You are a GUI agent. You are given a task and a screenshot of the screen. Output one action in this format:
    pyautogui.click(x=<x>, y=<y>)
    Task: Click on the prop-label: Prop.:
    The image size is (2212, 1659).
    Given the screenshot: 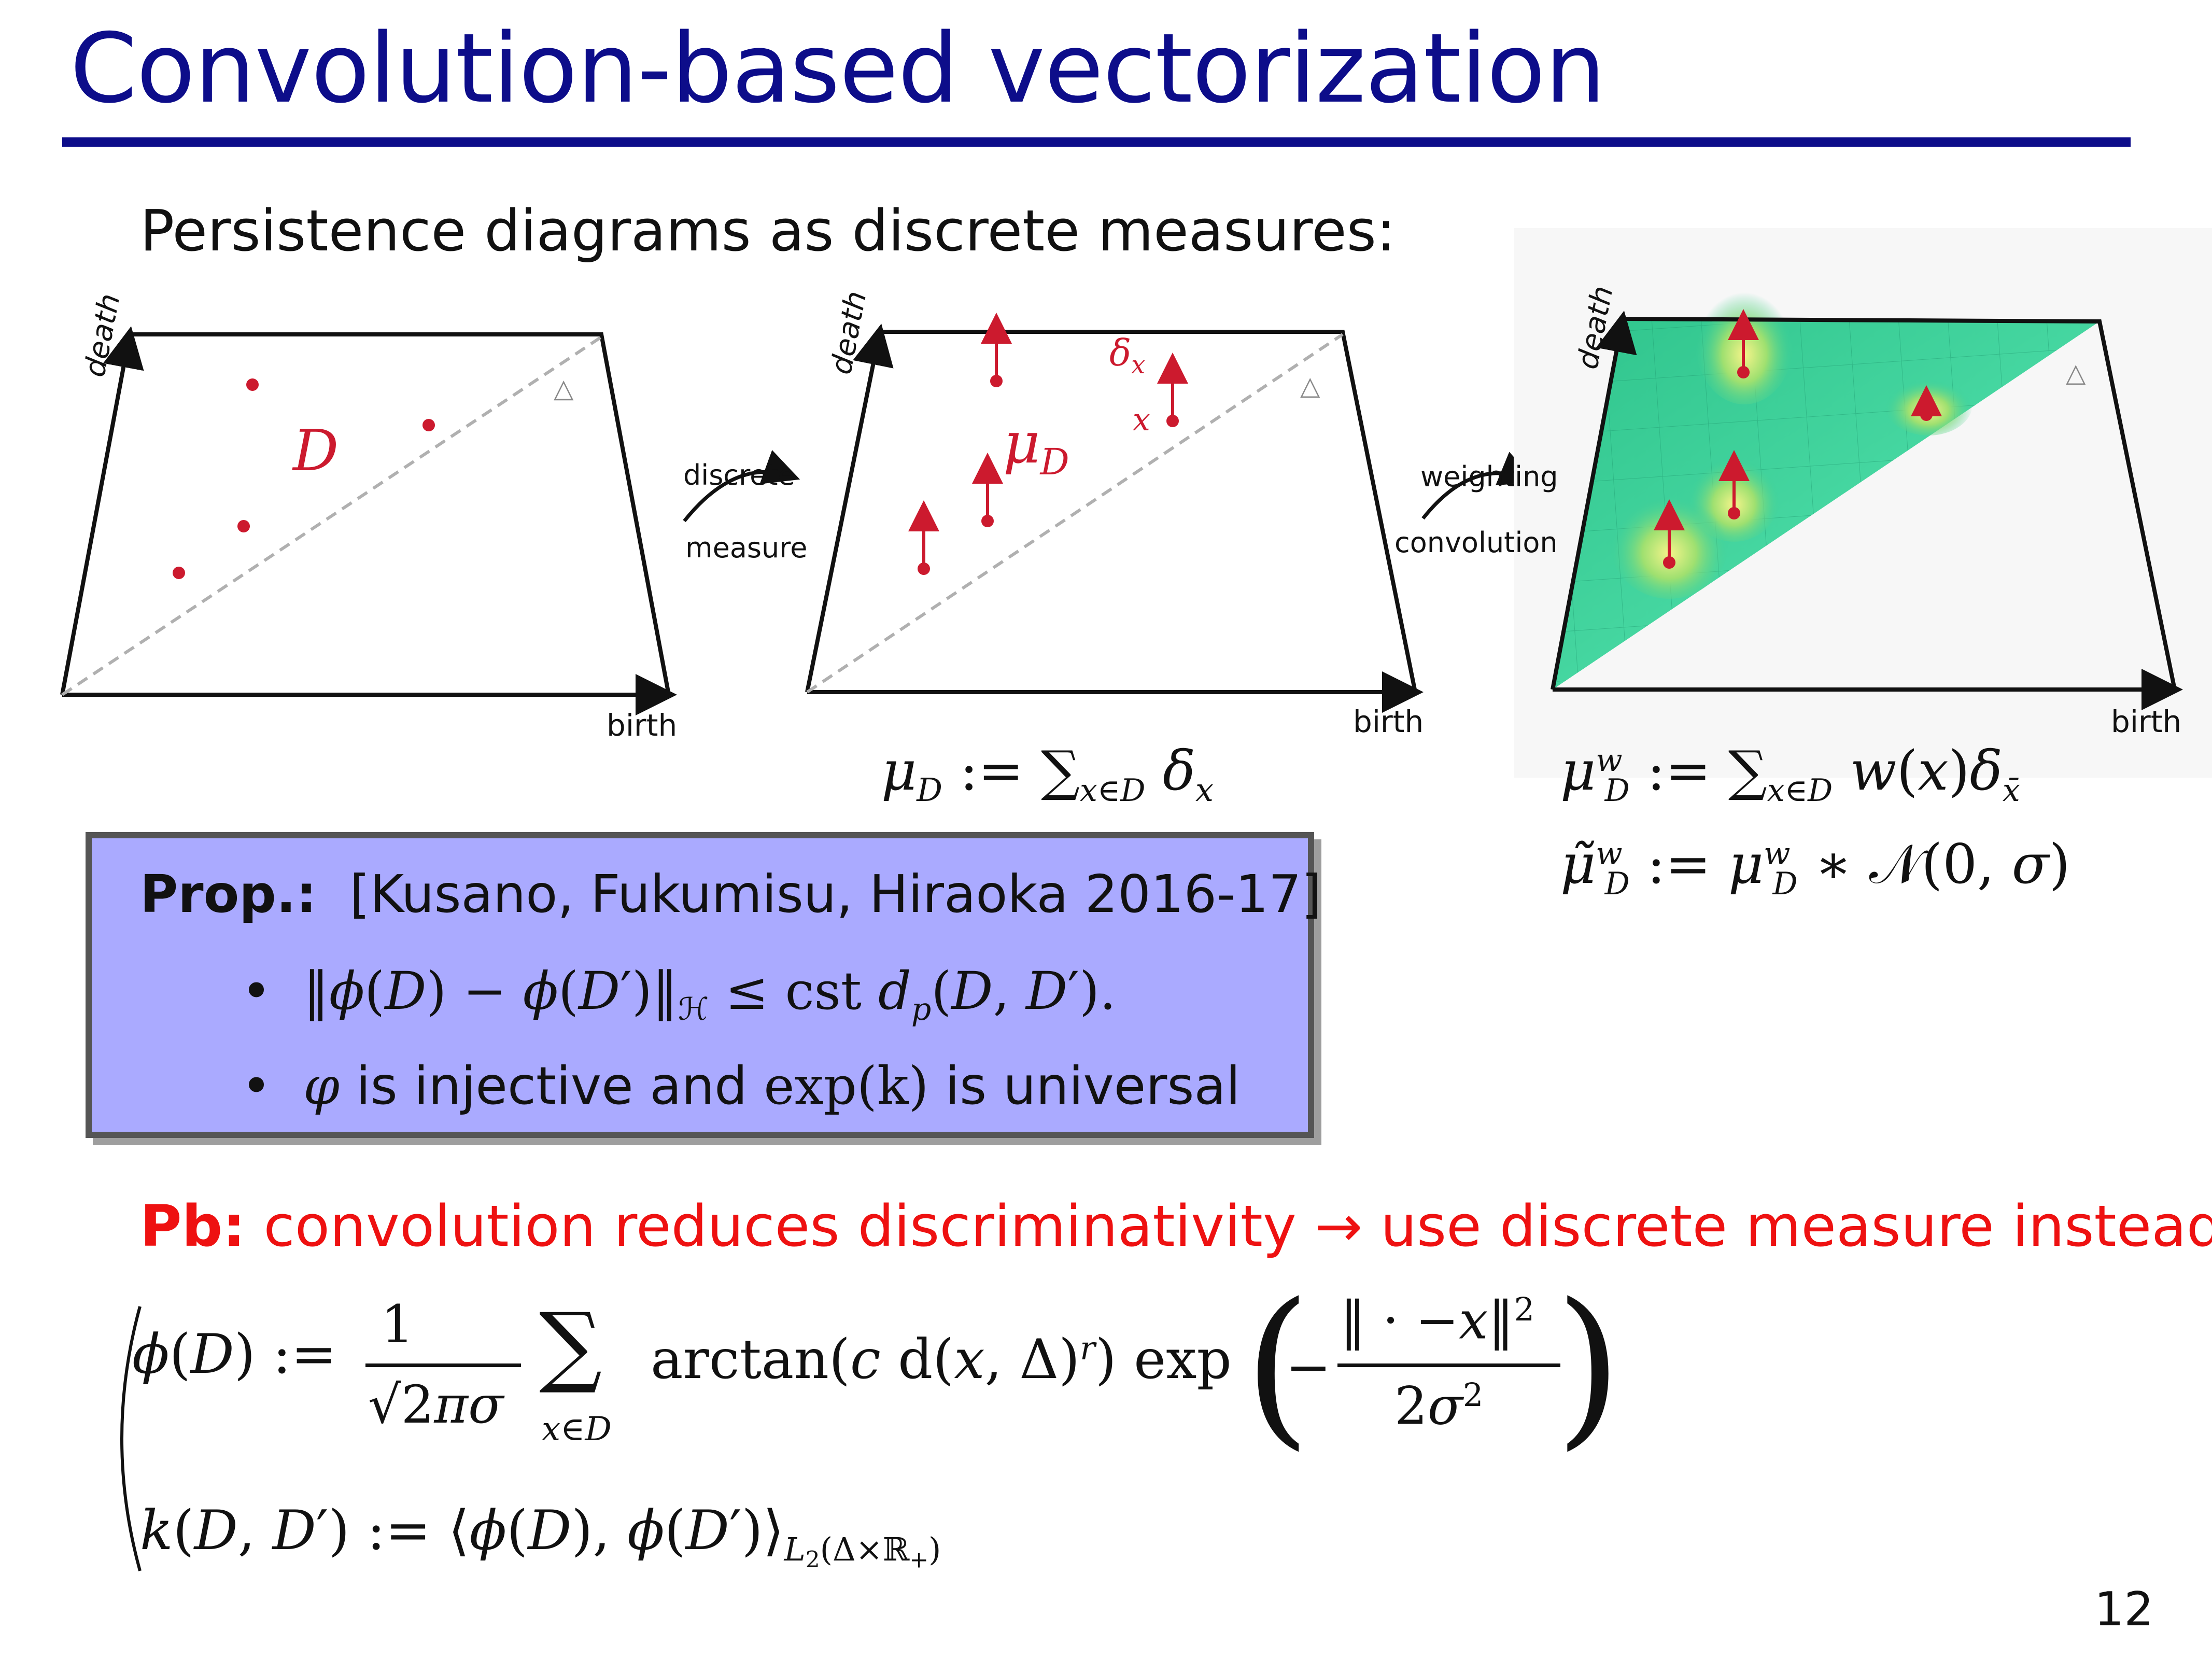 What is the action you would take?
    pyautogui.click(x=228, y=894)
    